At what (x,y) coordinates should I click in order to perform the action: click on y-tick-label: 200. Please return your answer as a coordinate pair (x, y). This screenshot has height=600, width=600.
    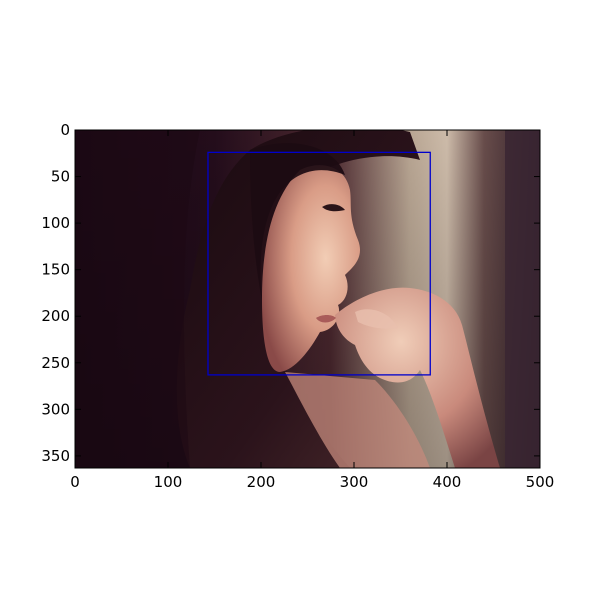
    Looking at the image, I should click on (55, 316).